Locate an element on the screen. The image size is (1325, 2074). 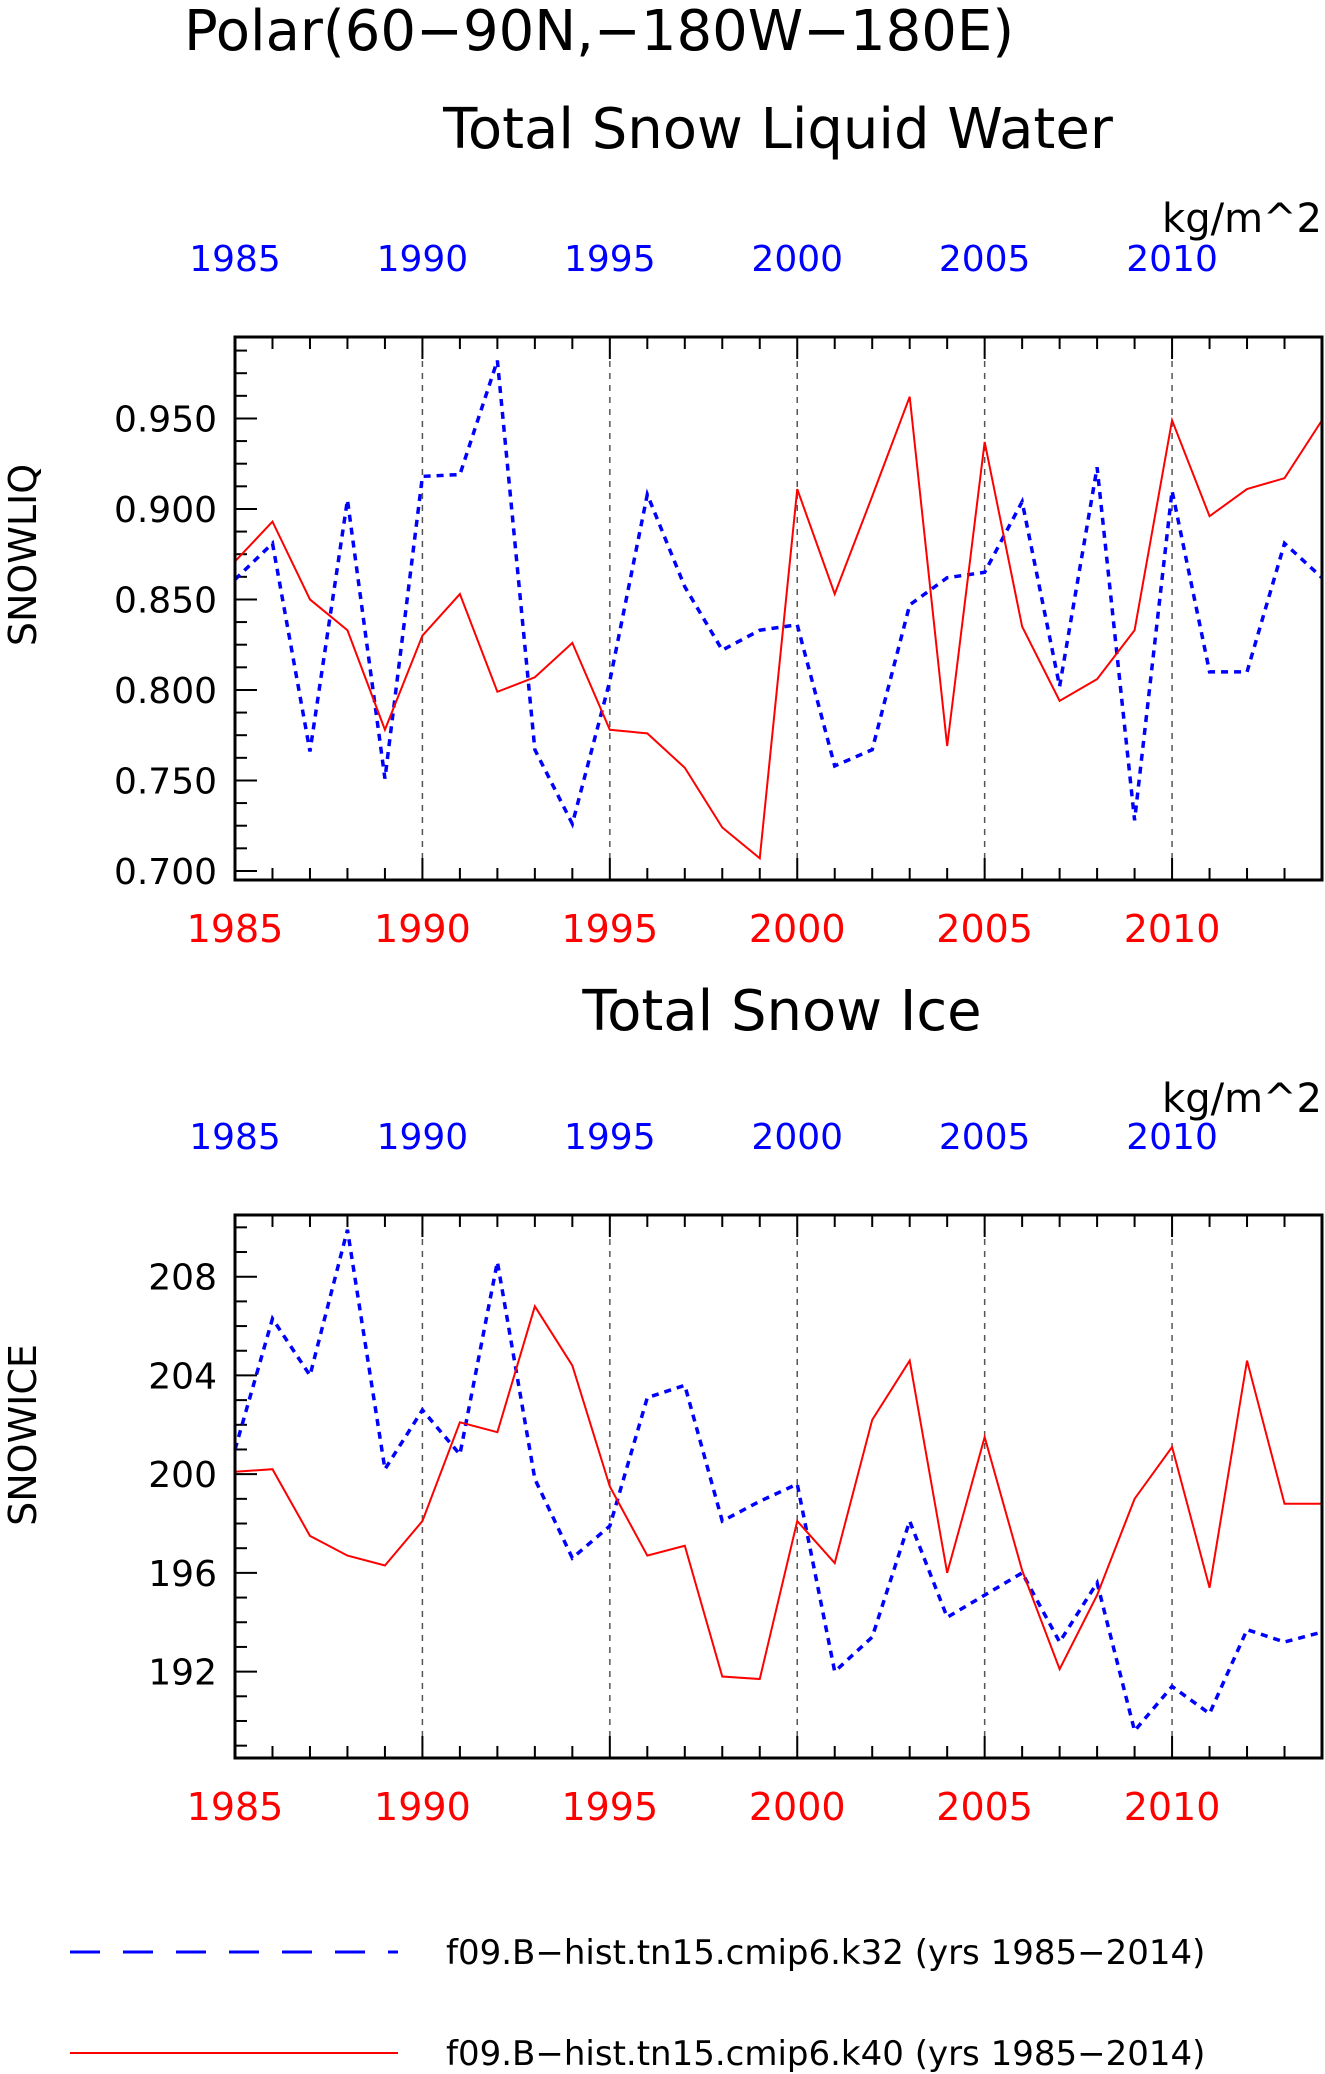
y-axis-label: SNOWICE is located at coordinates (23, 1435).